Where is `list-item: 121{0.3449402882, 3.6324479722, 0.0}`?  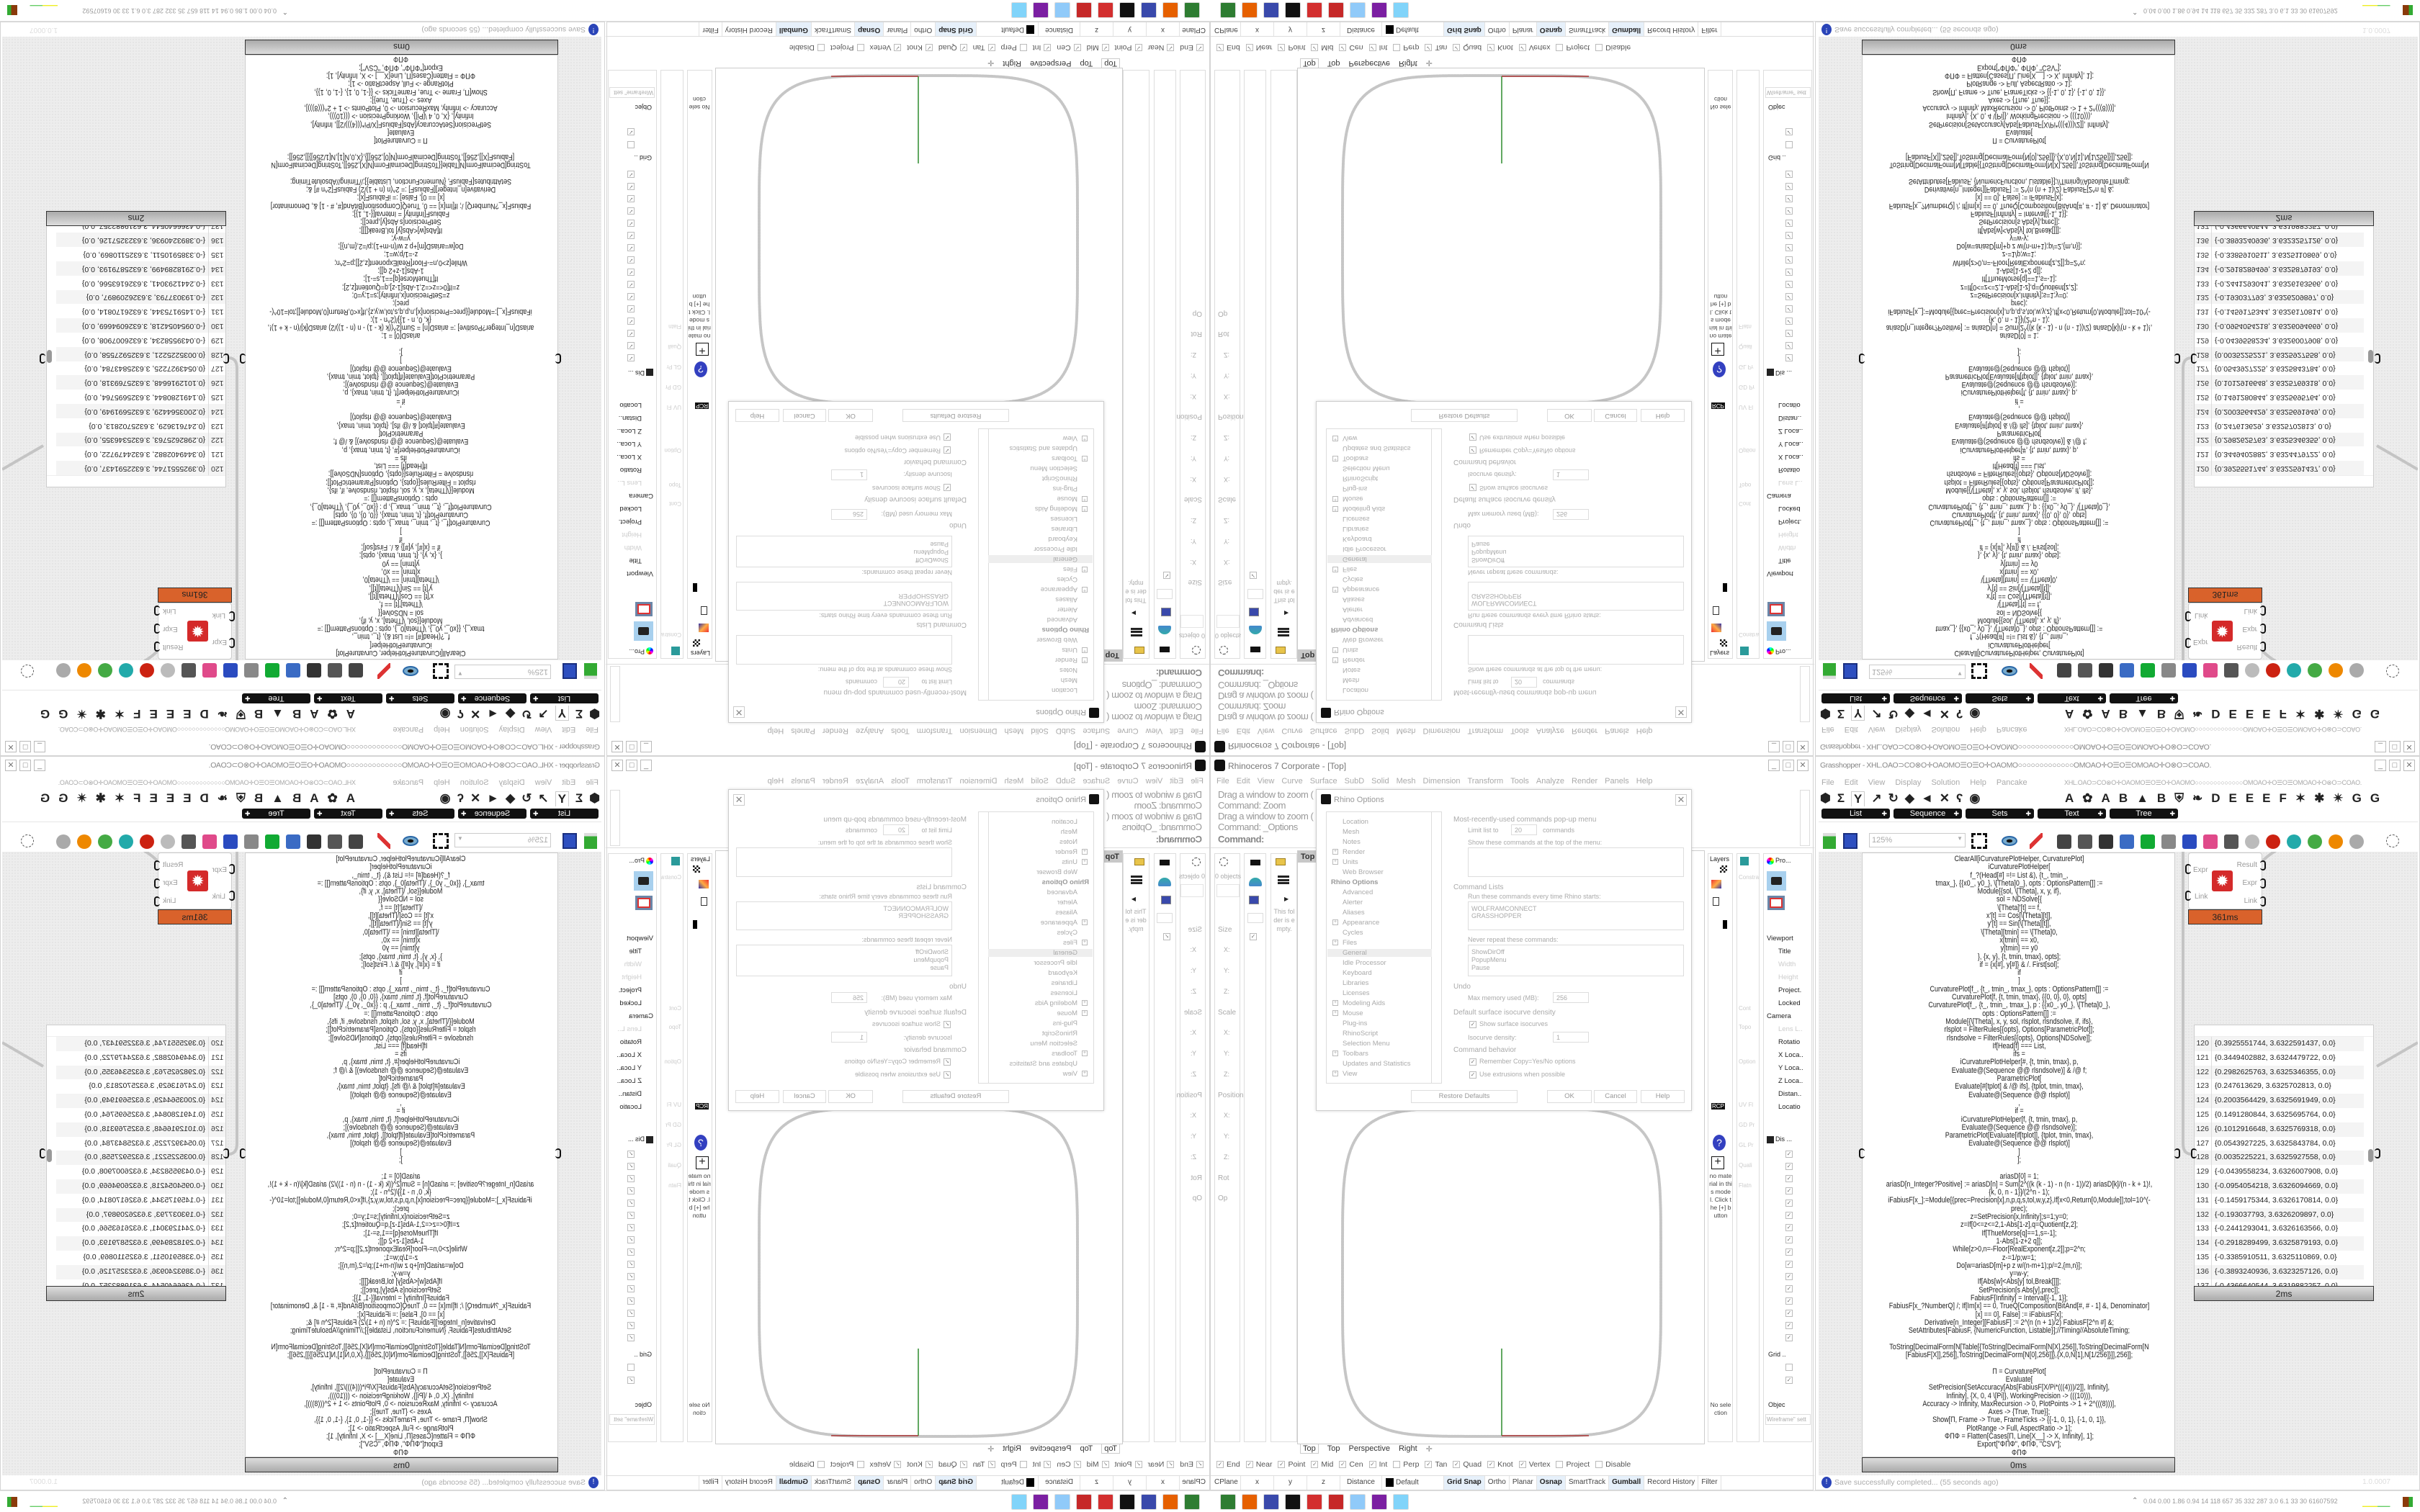
list-item: 121{0.3449402882, 3.6324479722, 0.0} is located at coordinates (2279, 1058).